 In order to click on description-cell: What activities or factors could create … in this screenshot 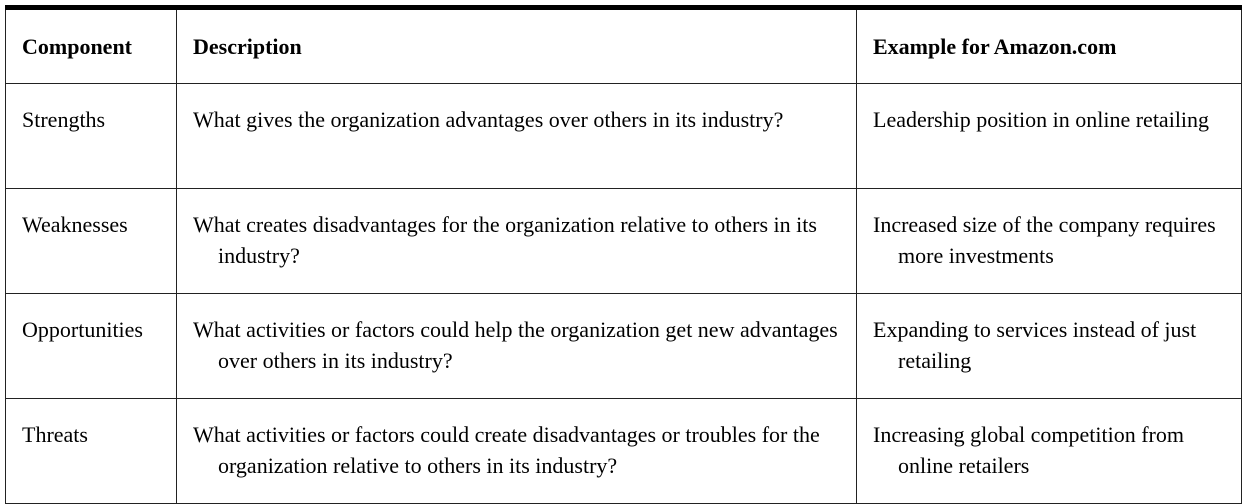, I will do `click(516, 451)`.